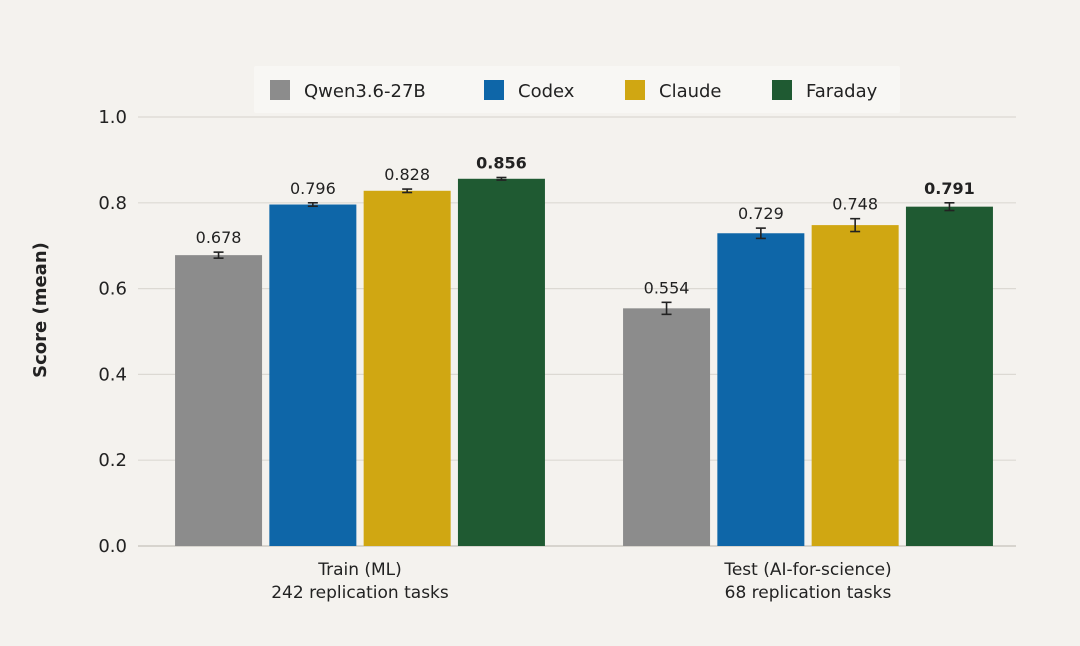 The image size is (1080, 646). Describe the element at coordinates (112, 546) in the screenshot. I see `y-tick-label: 0.0` at that location.